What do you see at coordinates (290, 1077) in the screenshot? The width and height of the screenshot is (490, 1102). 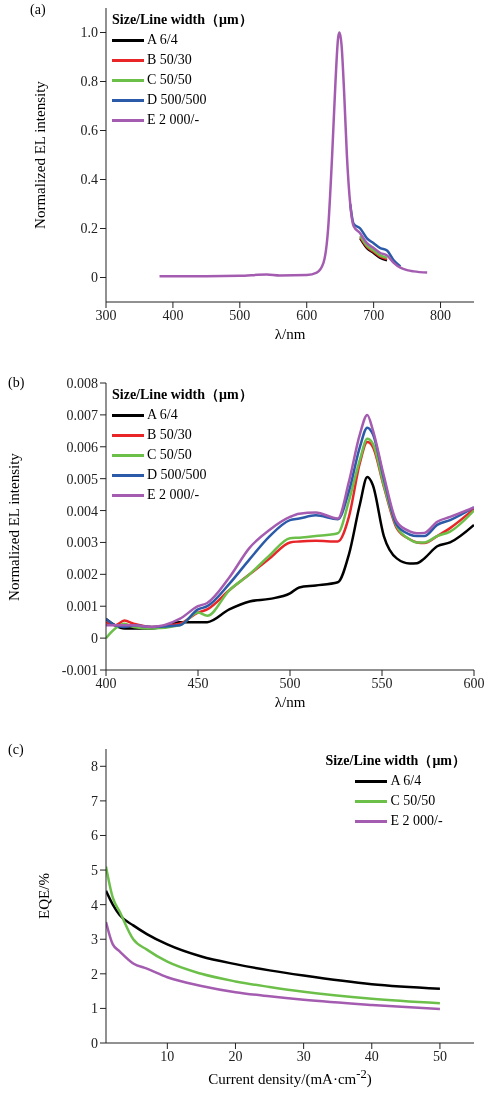 I see `x-axis-title: Current density/(mA·cm$^{-2}$)` at bounding box center [290, 1077].